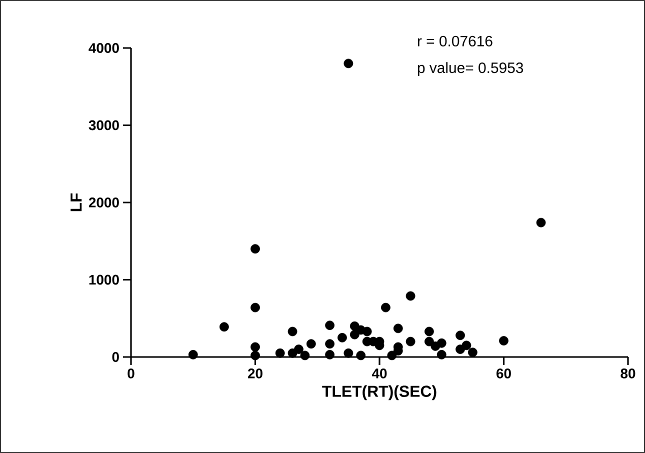 This screenshot has width=645, height=453. Describe the element at coordinates (115, 357) in the screenshot. I see `y-tick-label: 0` at that location.